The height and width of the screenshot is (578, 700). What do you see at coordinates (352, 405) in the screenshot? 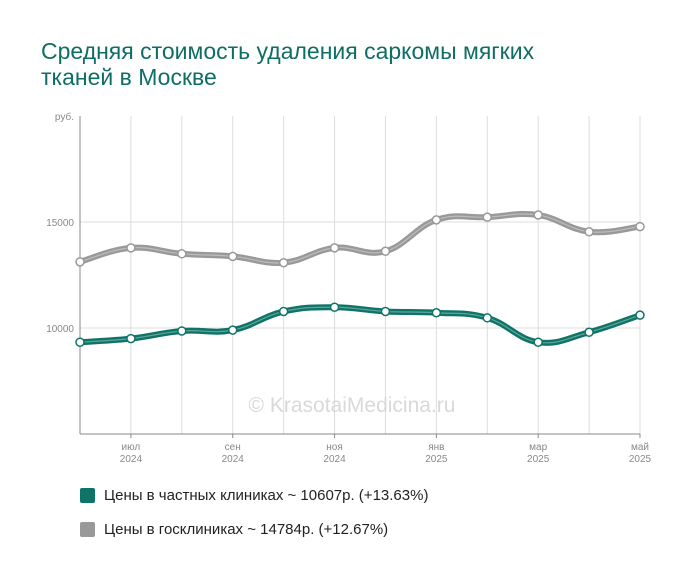
I see `watermark-text: © KrasotaiMedicina.ru` at bounding box center [352, 405].